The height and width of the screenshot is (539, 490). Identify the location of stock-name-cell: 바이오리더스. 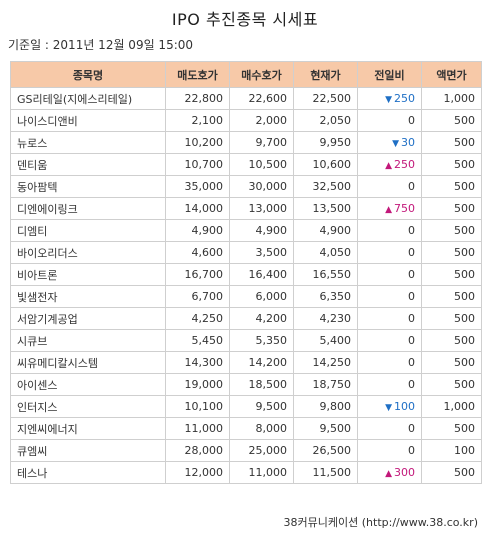
(88, 252).